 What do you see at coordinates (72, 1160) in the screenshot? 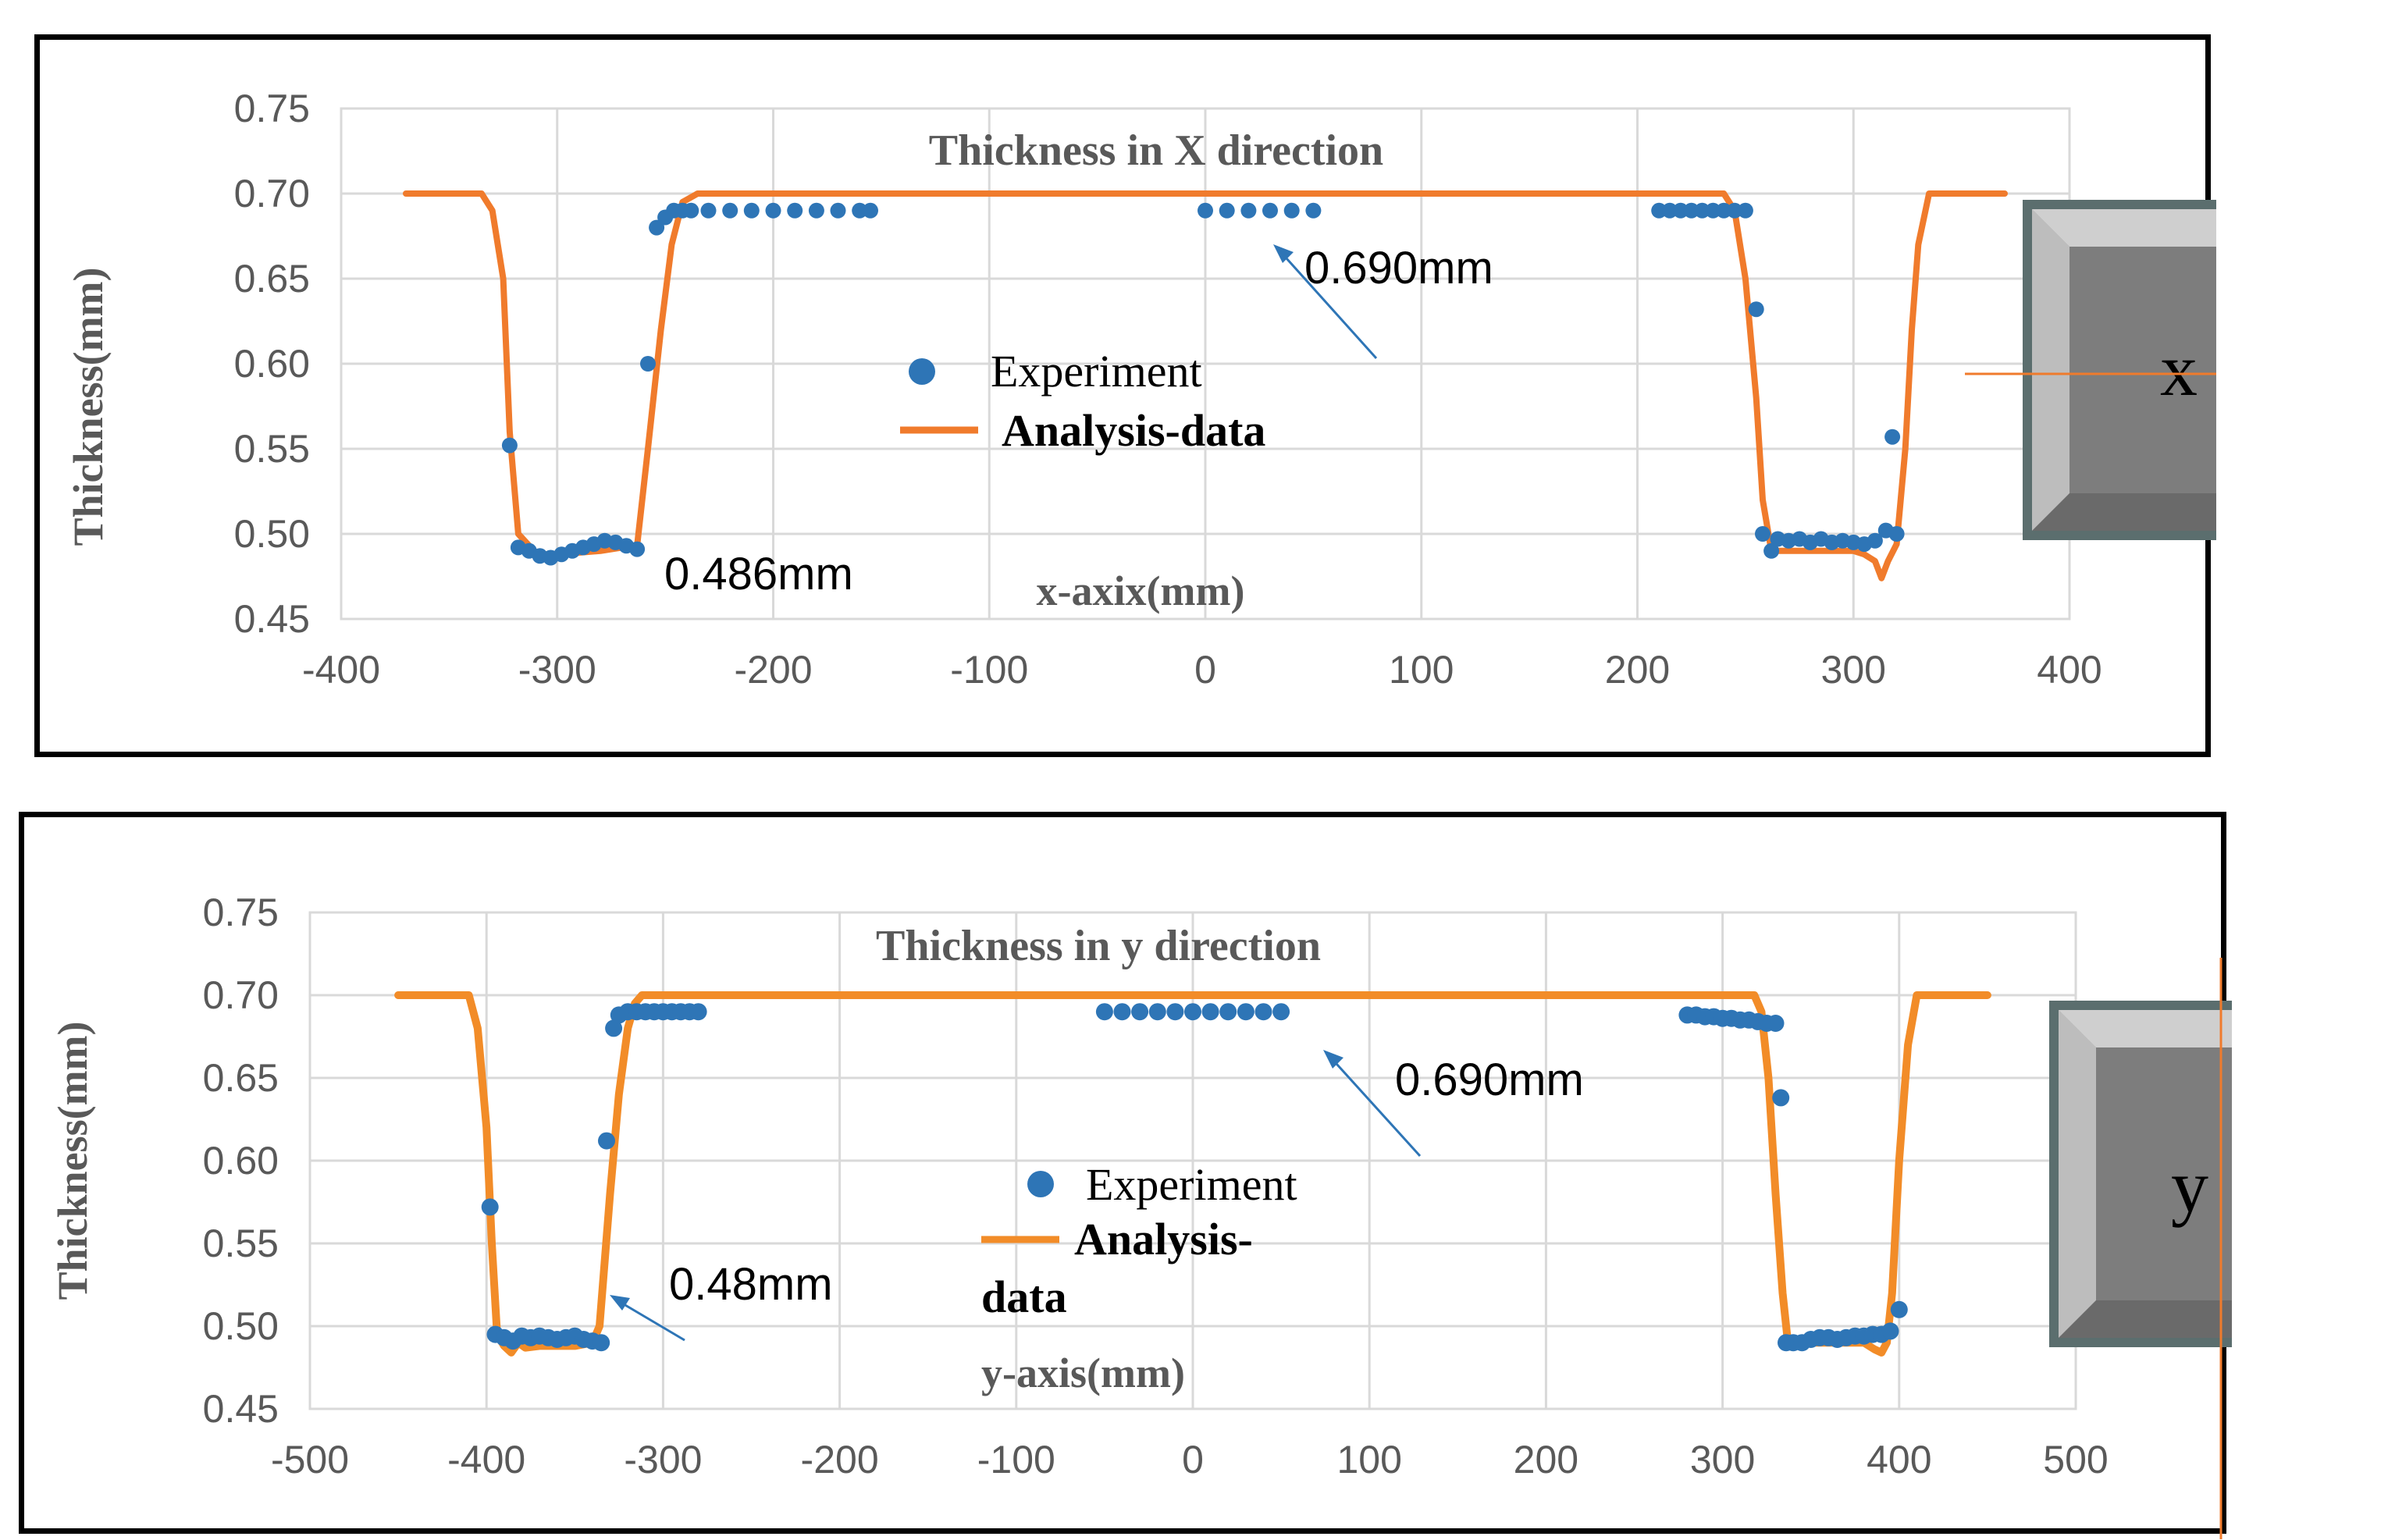
I see `chart-y-ylabel: Thickness(mm)` at bounding box center [72, 1160].